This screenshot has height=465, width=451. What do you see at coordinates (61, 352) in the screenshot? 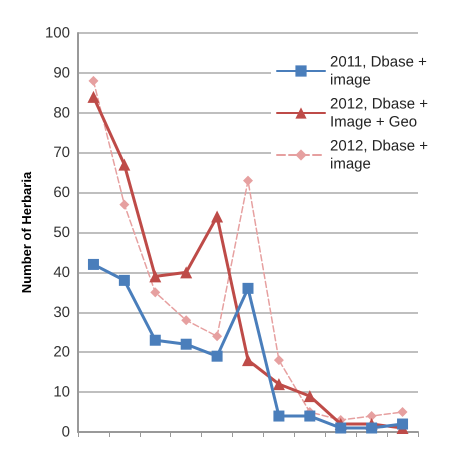
I see `y-tick-label: 20` at bounding box center [61, 352].